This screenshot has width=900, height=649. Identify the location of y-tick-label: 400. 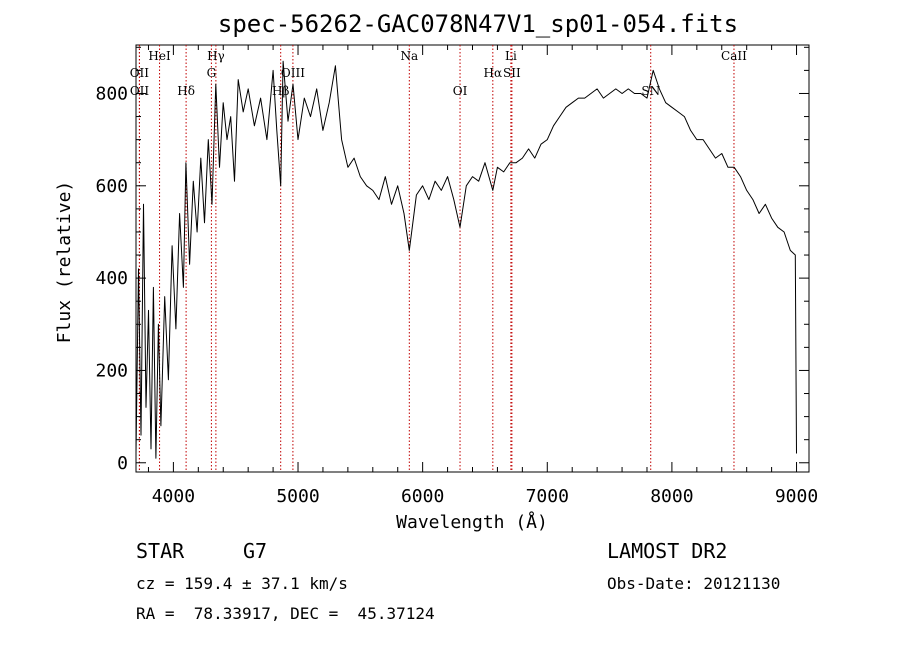
(111, 278).